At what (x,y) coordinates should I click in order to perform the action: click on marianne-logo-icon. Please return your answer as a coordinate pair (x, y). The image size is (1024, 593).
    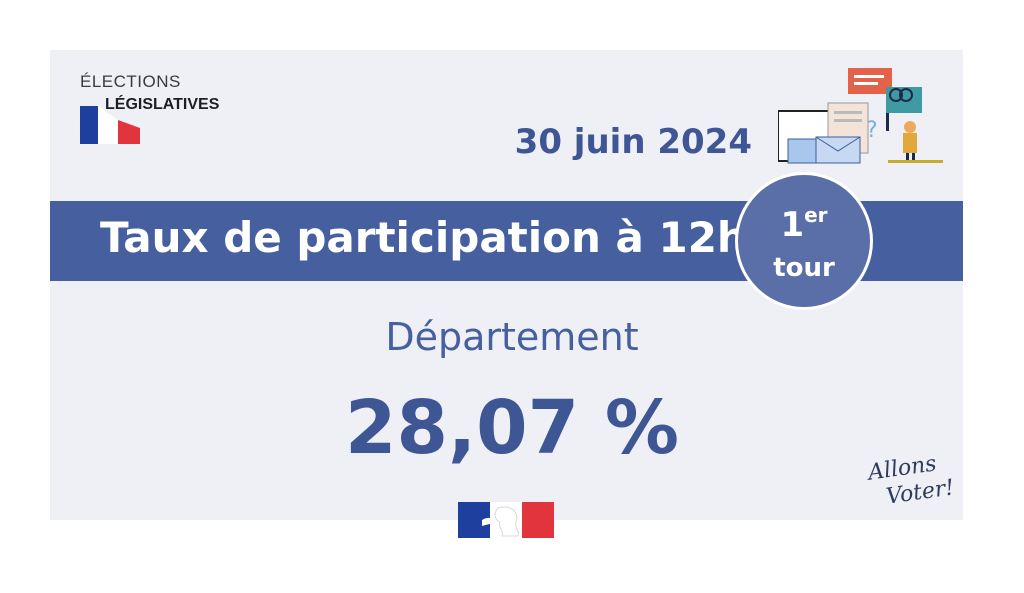
    Looking at the image, I should click on (506, 520).